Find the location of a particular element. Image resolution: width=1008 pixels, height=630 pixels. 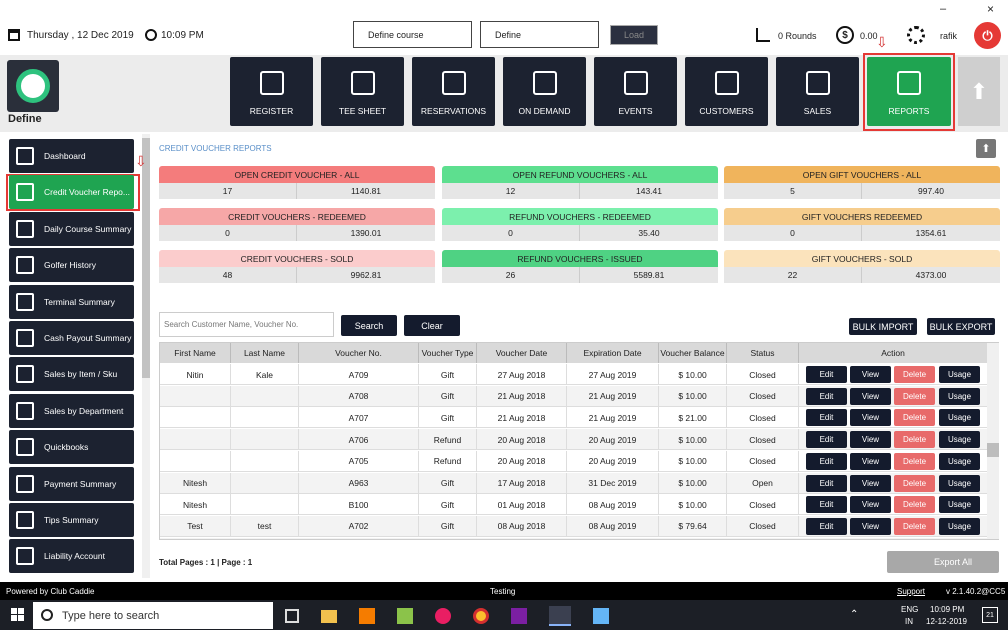

sidebar-item: Sales by Department is located at coordinates (71, 410).